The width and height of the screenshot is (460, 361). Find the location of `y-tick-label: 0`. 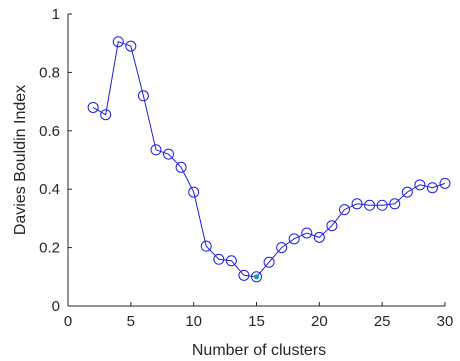

y-tick-label: 0 is located at coordinates (56, 306).